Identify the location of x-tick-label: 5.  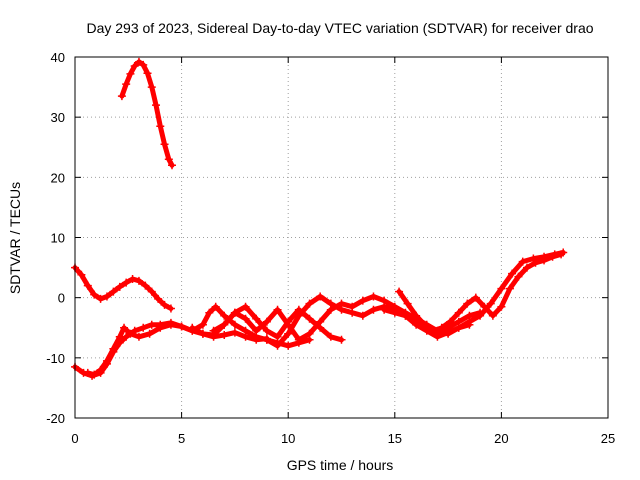
(181, 438).